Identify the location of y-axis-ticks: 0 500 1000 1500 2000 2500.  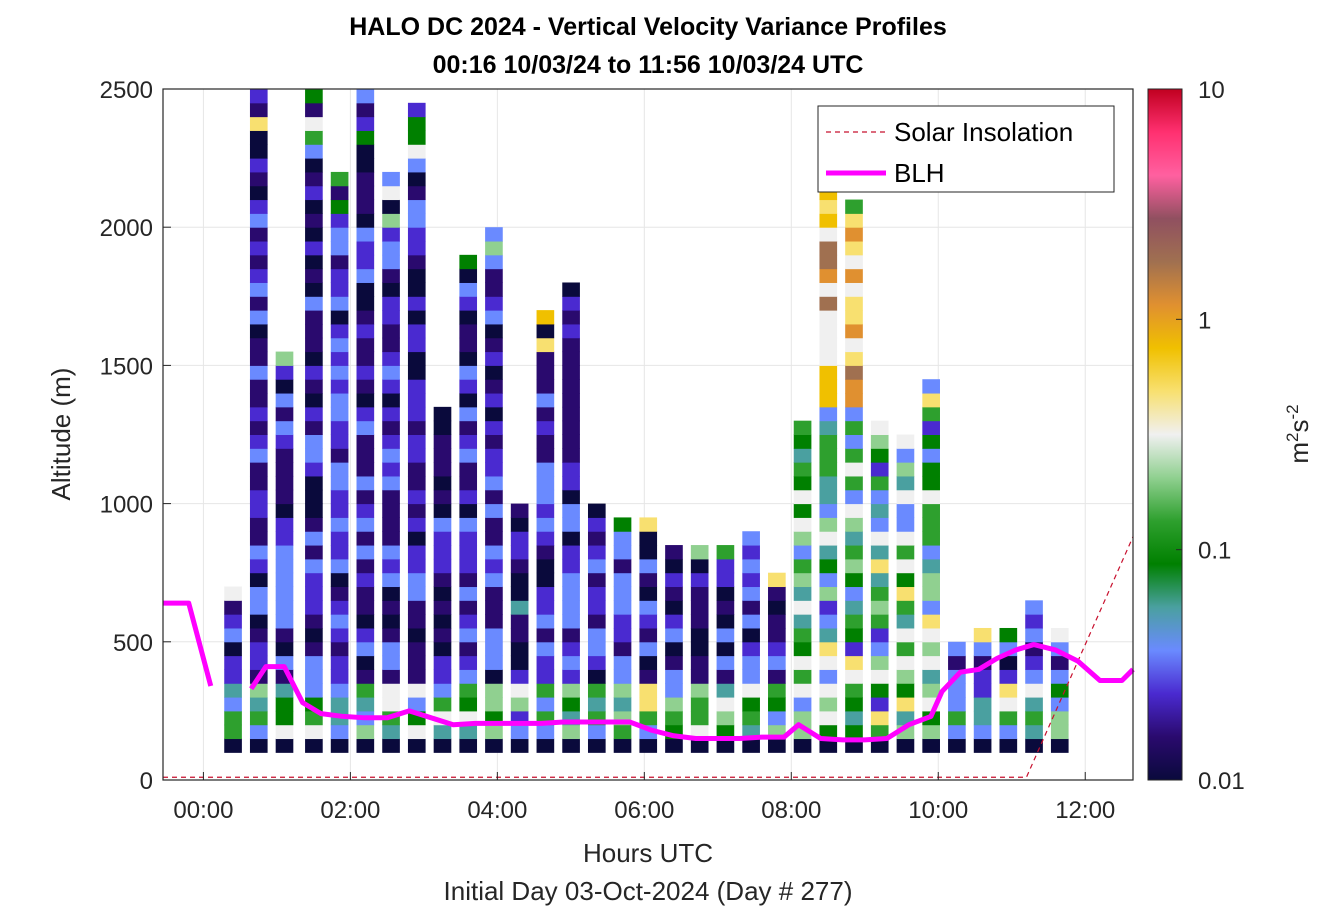
(135, 436).